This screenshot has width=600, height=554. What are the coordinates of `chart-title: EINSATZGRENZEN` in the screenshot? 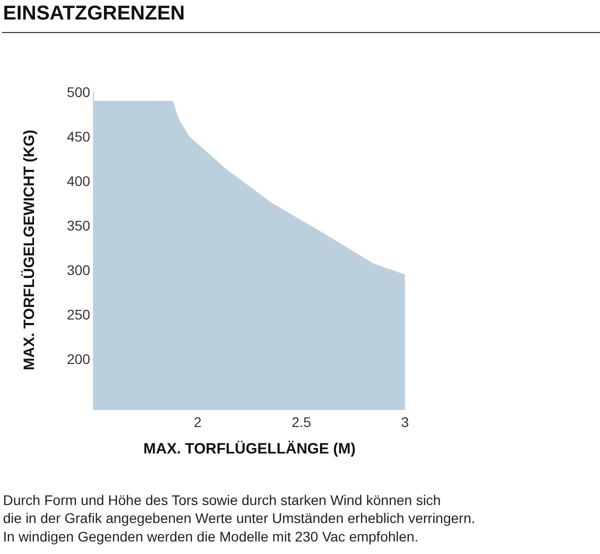 It's located at (94, 13).